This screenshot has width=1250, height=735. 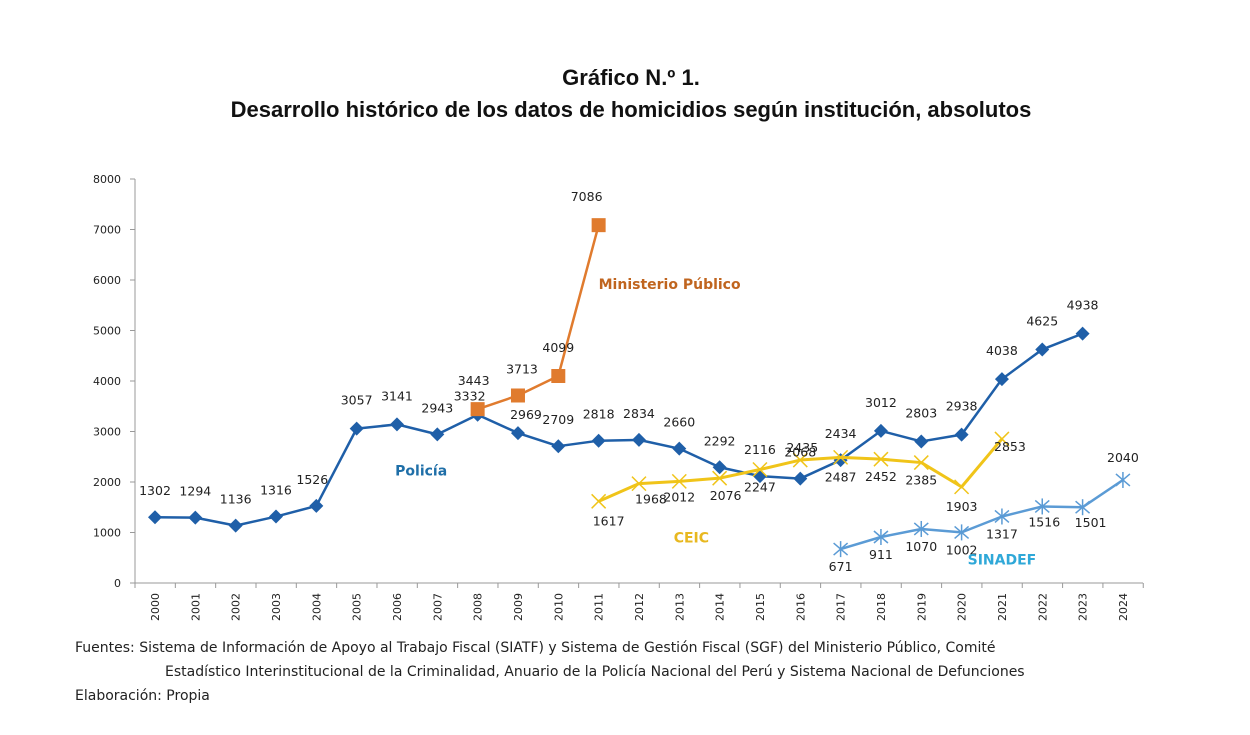 I want to click on data-label: 2076, so click(x=726, y=495).